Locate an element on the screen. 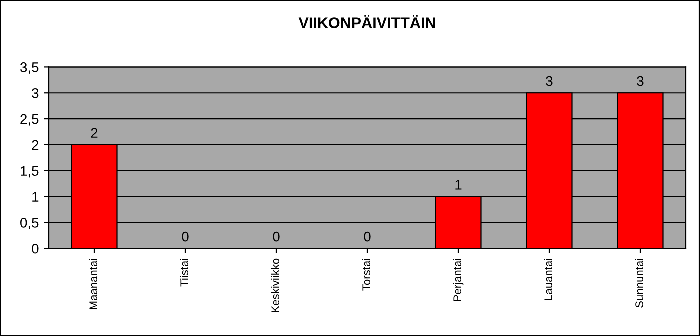 The image size is (700, 336). y-tick-label: 1 is located at coordinates (35, 197).